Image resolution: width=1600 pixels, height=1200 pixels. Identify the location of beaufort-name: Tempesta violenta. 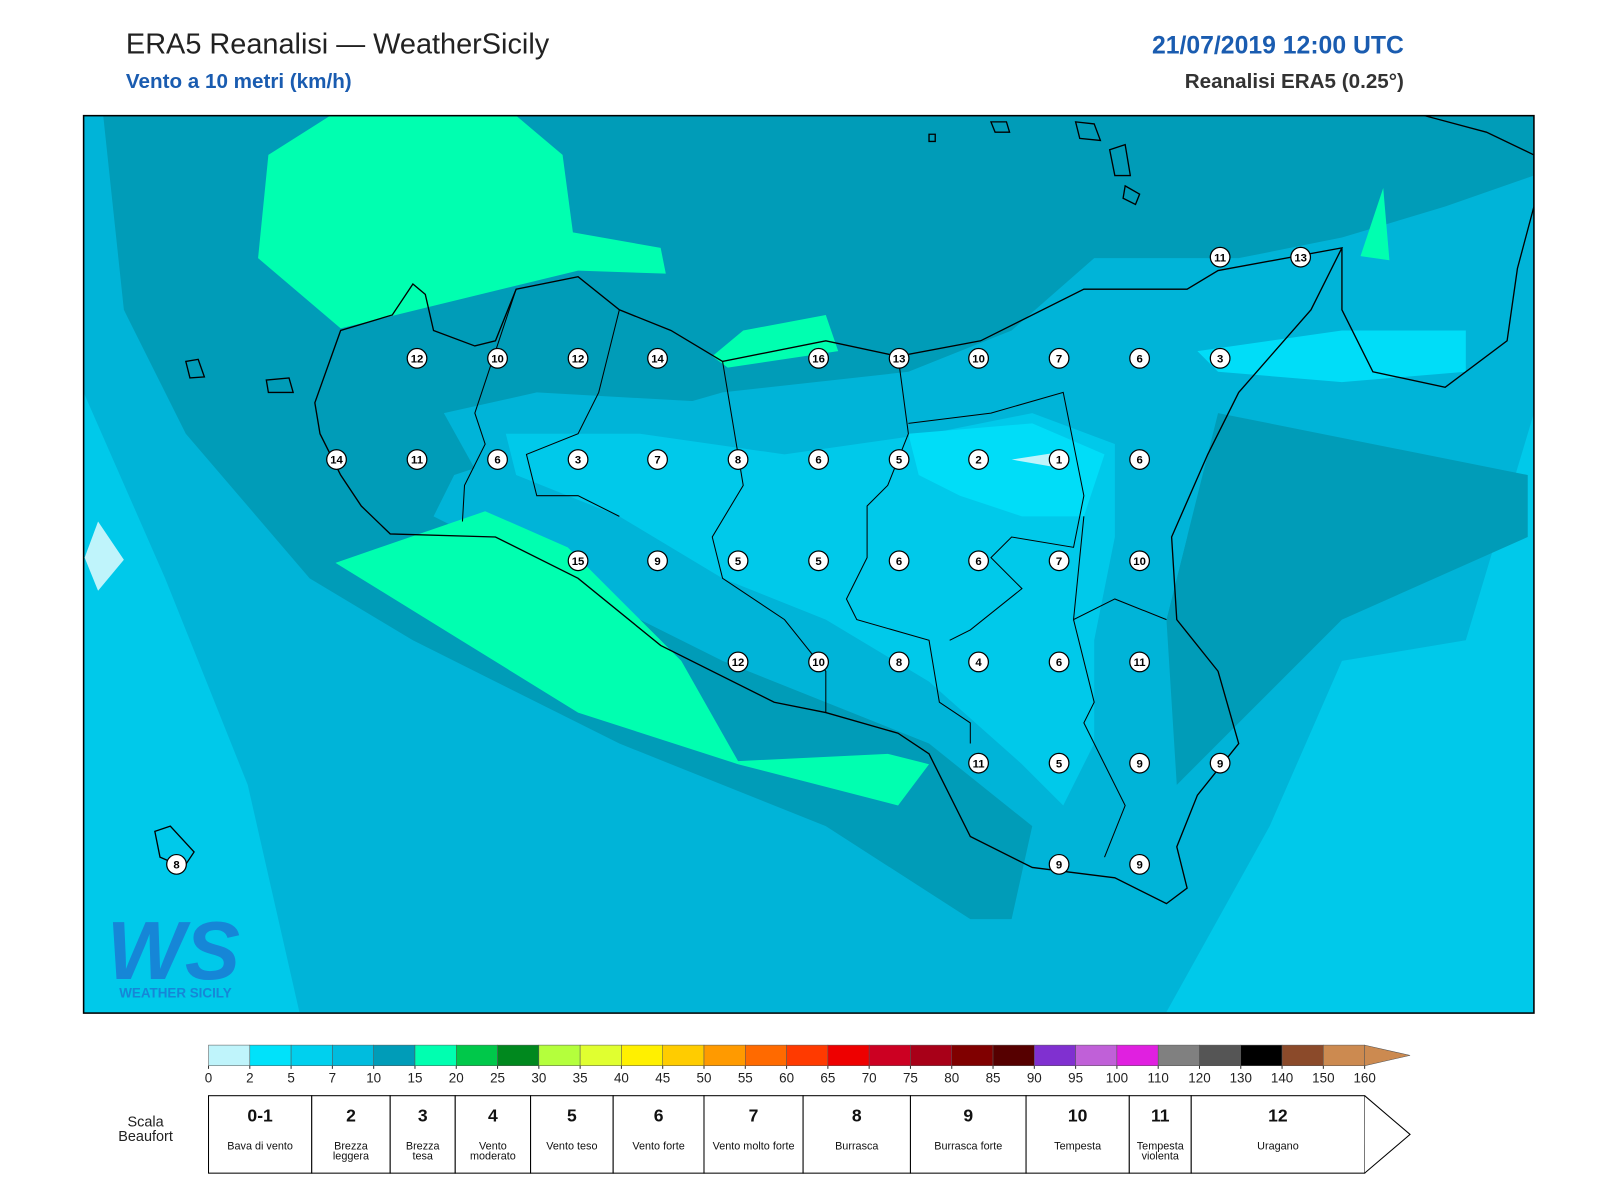
(1160, 1151).